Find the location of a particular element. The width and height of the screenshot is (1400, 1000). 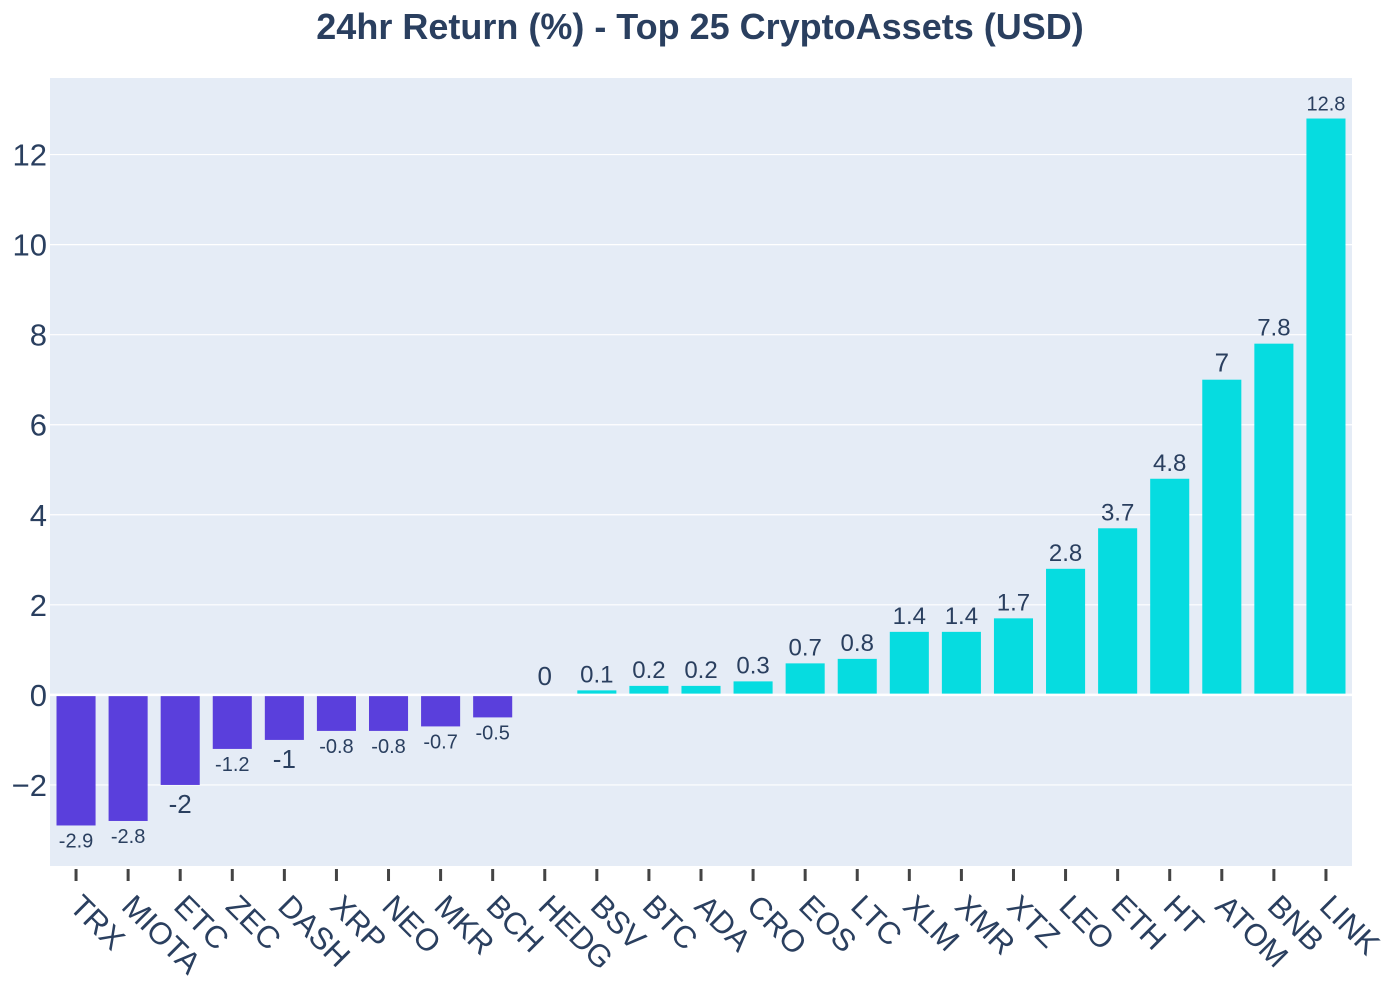

bar-btc is located at coordinates (649, 690).